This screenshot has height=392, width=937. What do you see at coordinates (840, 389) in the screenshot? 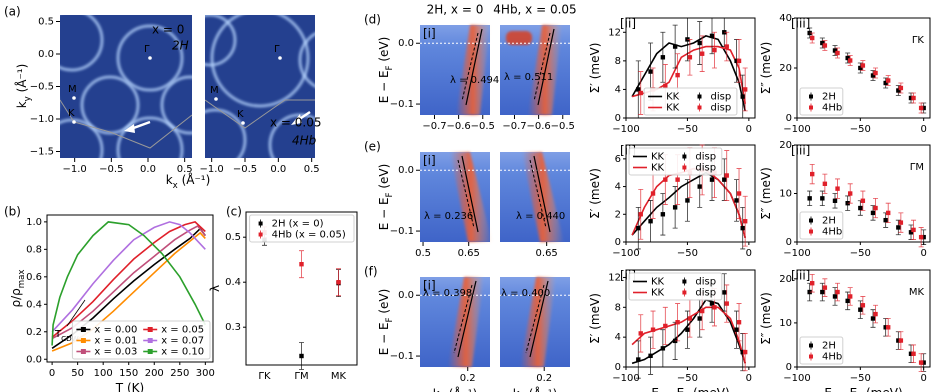
I see `text-part: E − E` at bounding box center [840, 389].